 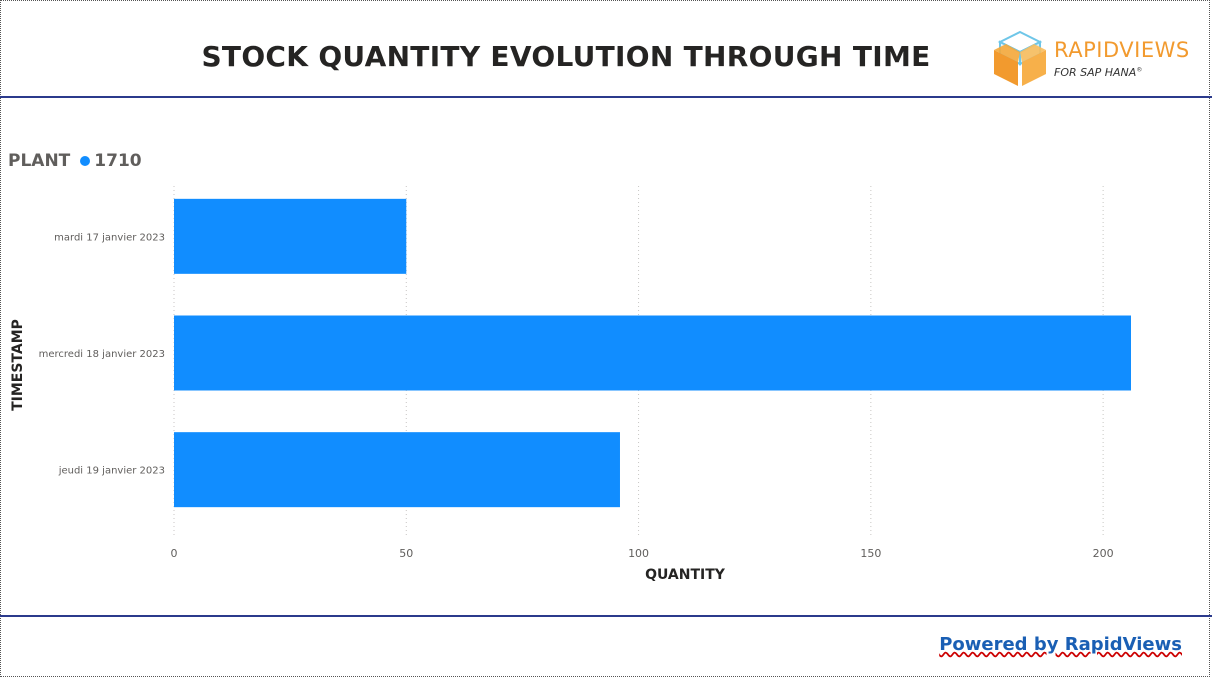 I want to click on header-divider, so click(x=606, y=97).